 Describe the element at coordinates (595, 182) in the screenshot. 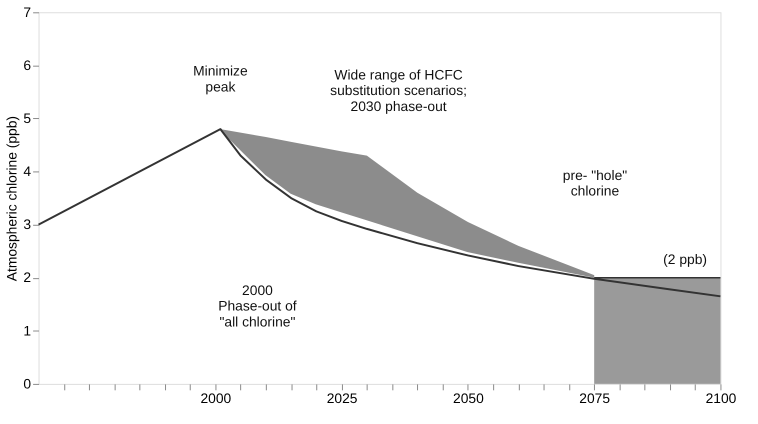

I see `annotation: pre- "hole" chlorine` at that location.